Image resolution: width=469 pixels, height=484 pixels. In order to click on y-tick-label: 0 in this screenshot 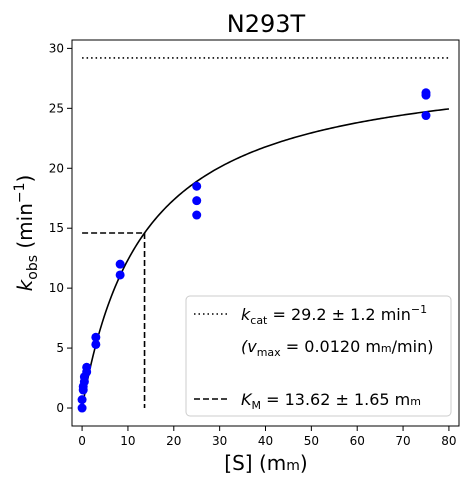, I will do `click(60, 408)`.